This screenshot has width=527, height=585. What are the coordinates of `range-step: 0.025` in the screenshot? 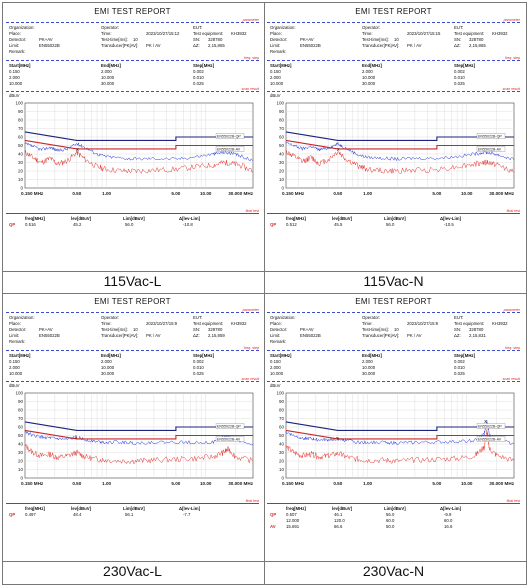 It's located at (459, 83).